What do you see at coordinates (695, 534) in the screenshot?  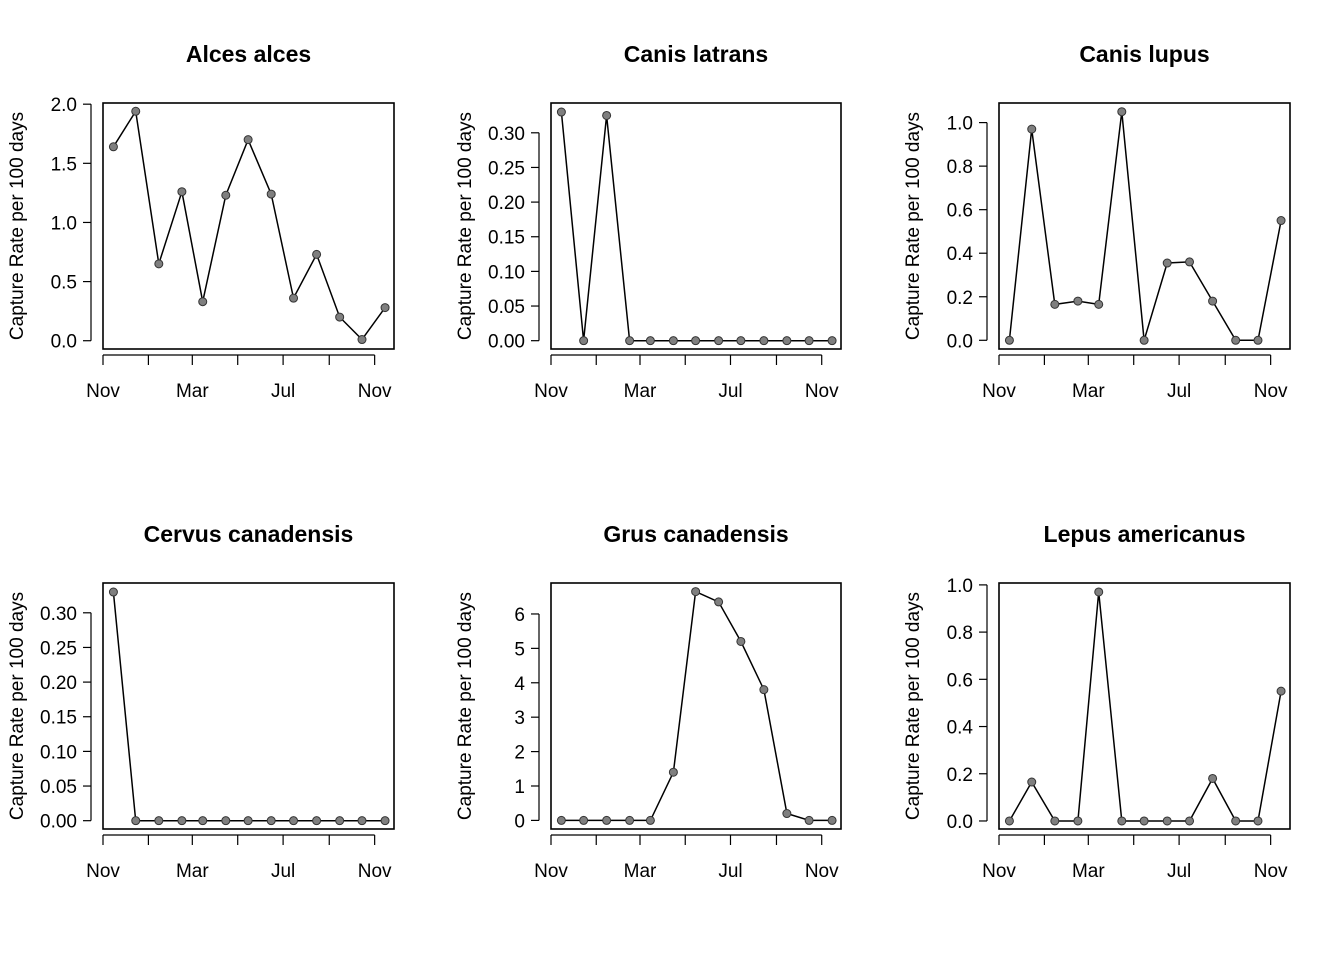 I see `chart-title: Grus canadensis` at bounding box center [695, 534].